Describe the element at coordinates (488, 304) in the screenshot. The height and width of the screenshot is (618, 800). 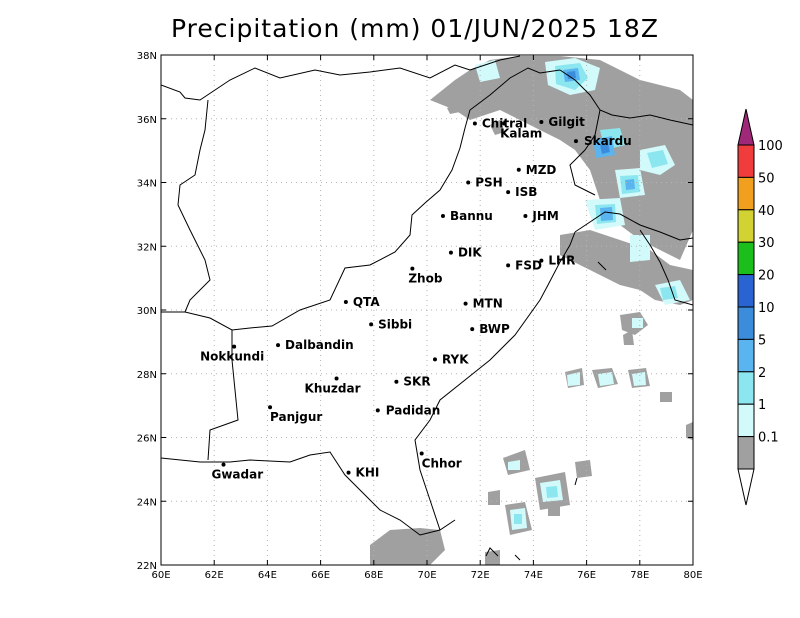
I see `city-label: MTN` at that location.